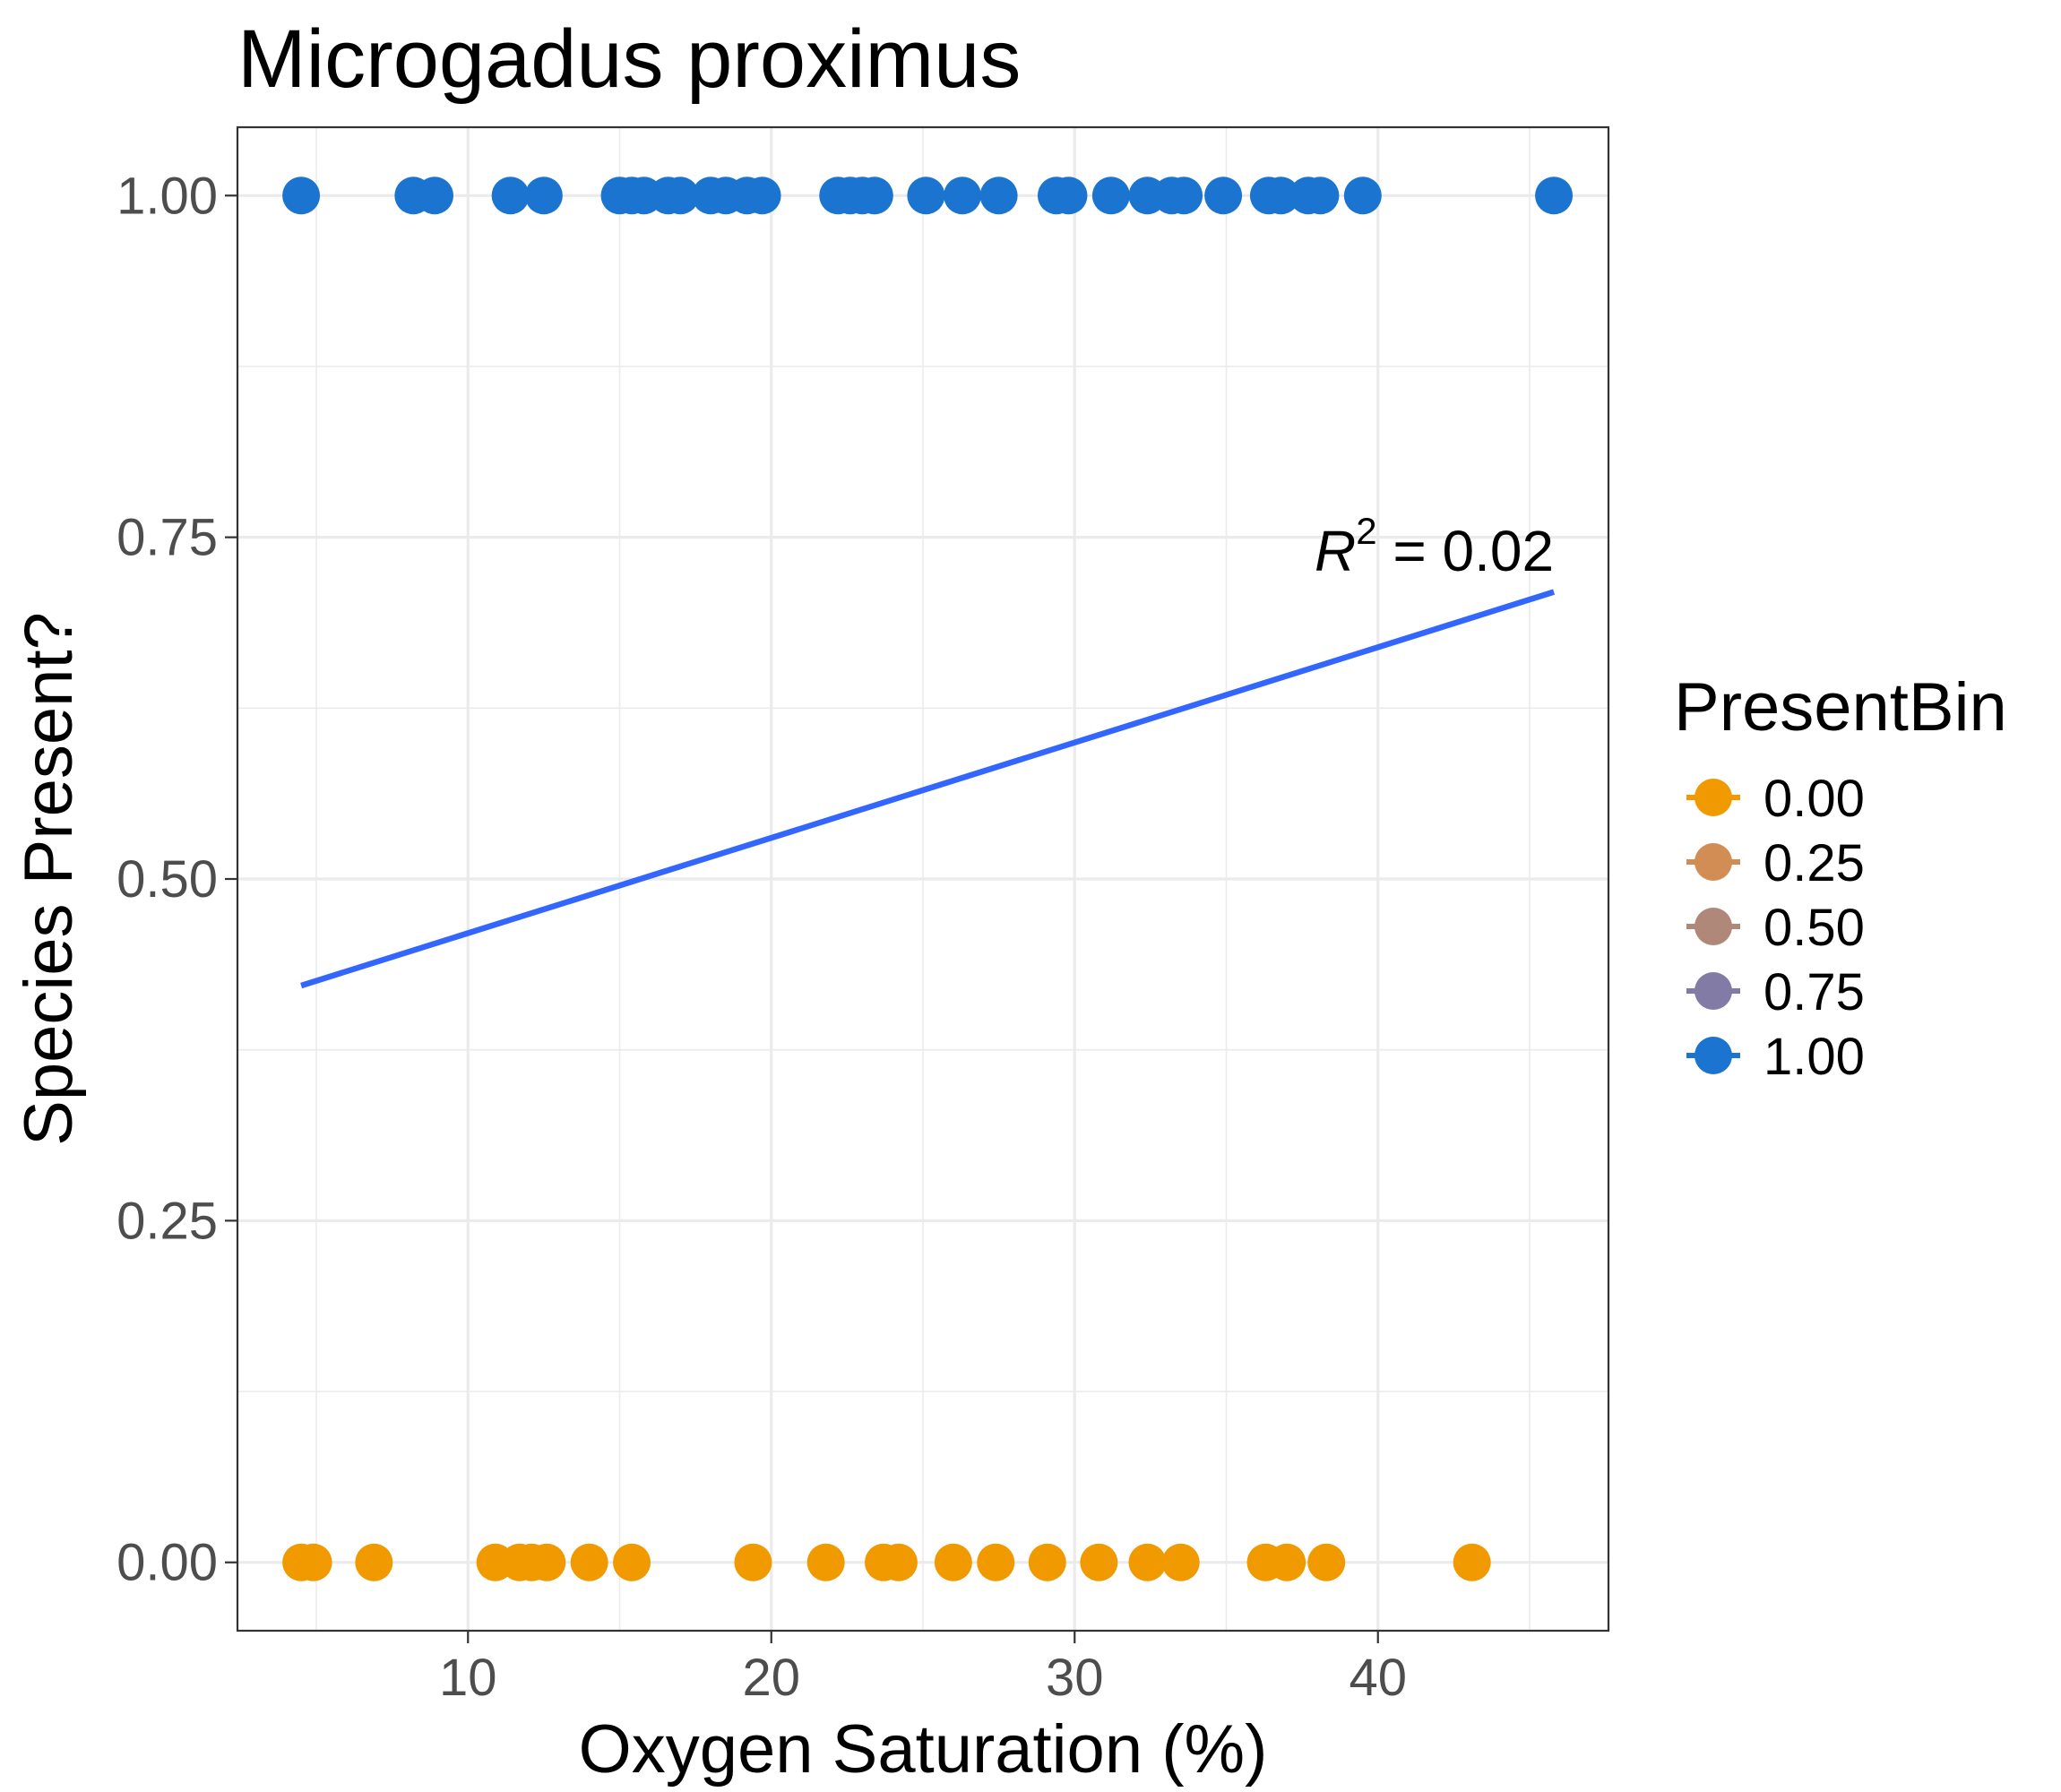 Image resolution: width=2061 pixels, height=1792 pixels. I want to click on y-tick-label: 0.00, so click(167, 1563).